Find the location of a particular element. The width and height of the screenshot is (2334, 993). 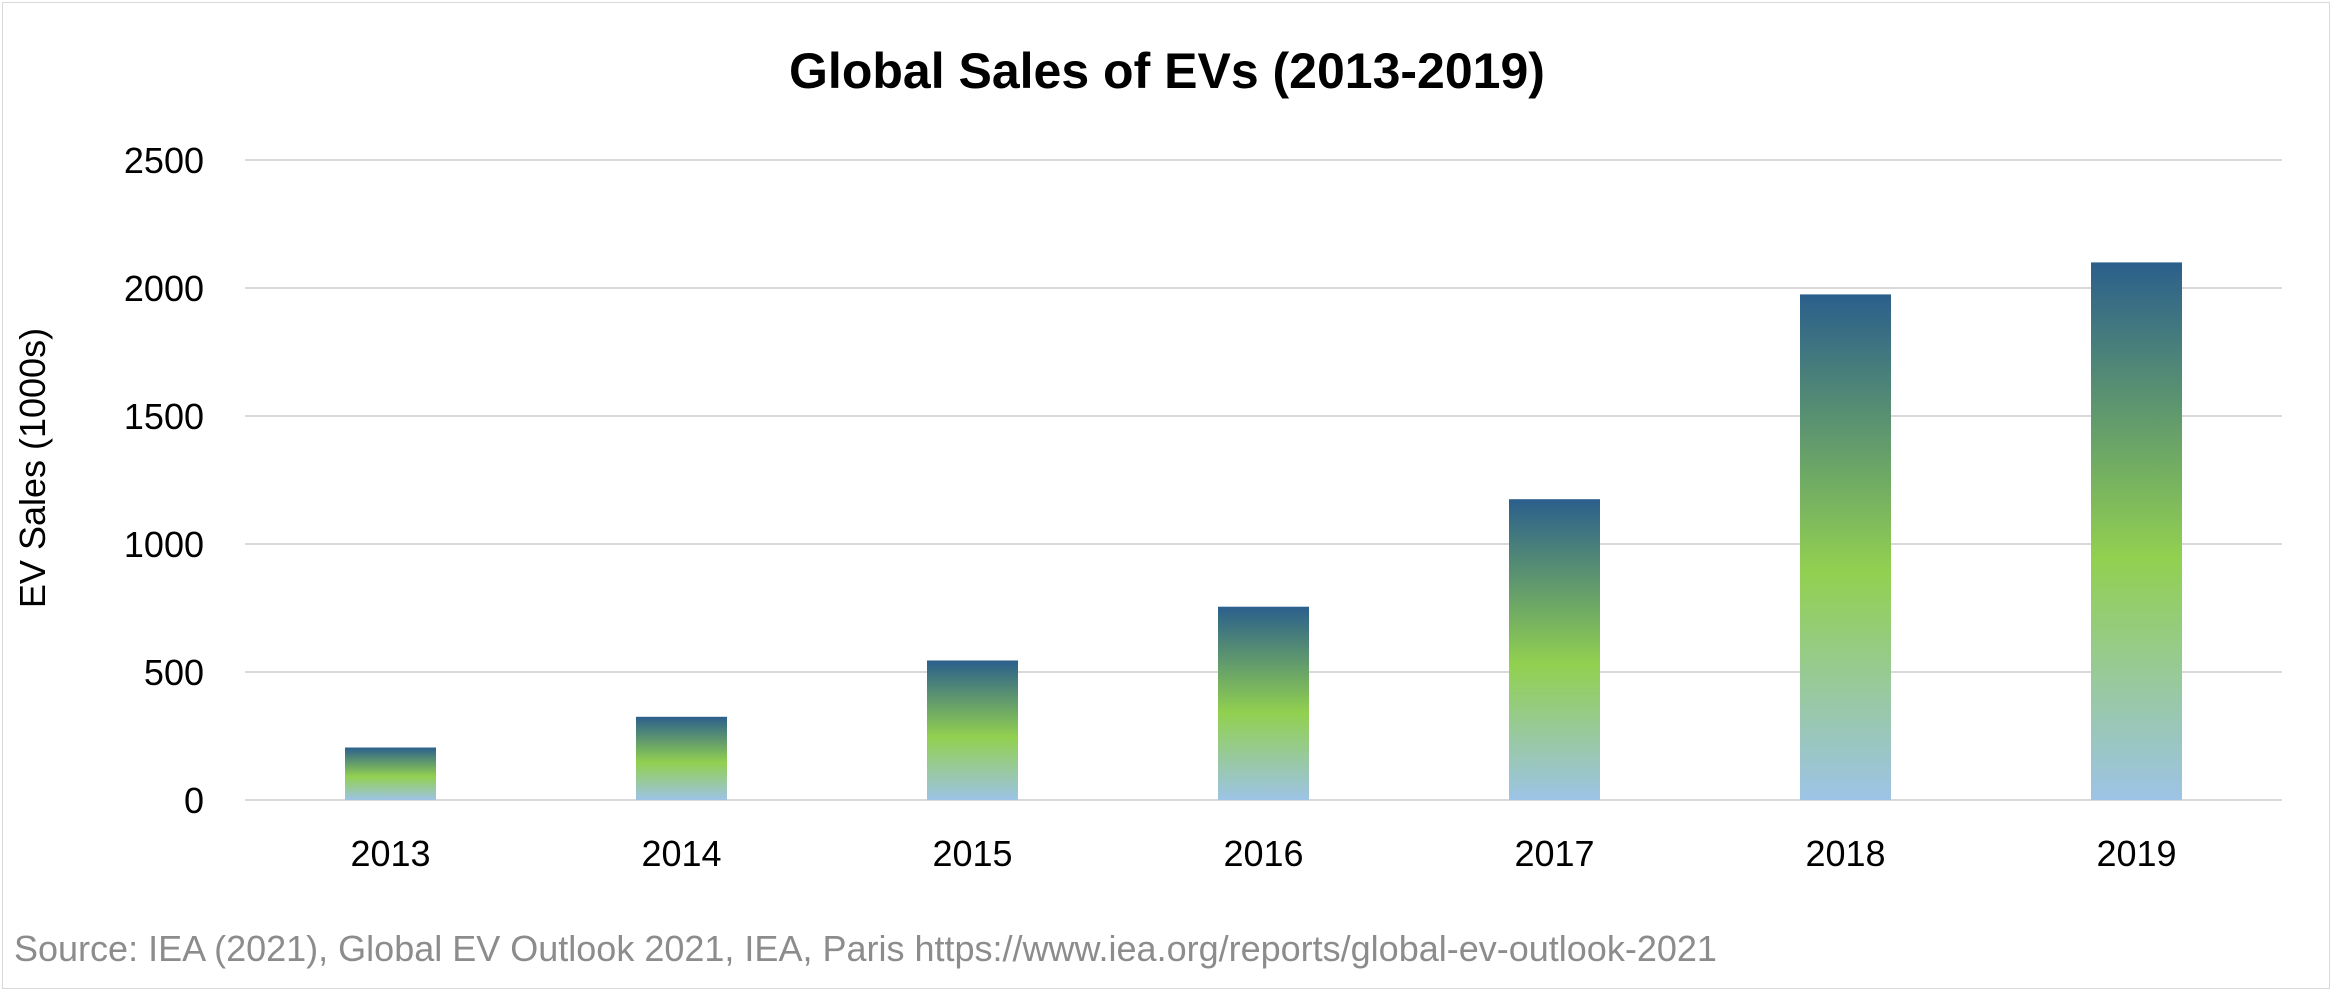

bar-2015 is located at coordinates (972, 730).